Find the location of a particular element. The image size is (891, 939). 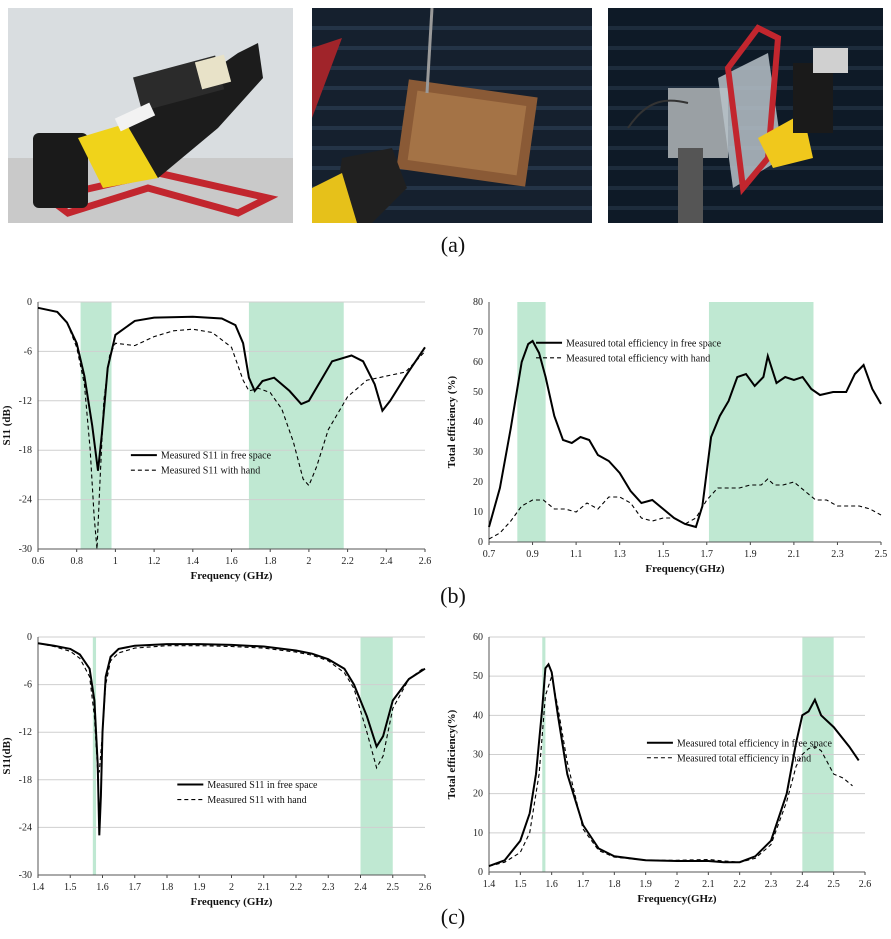

x-tick-label: 1.1 is located at coordinates (576, 554).